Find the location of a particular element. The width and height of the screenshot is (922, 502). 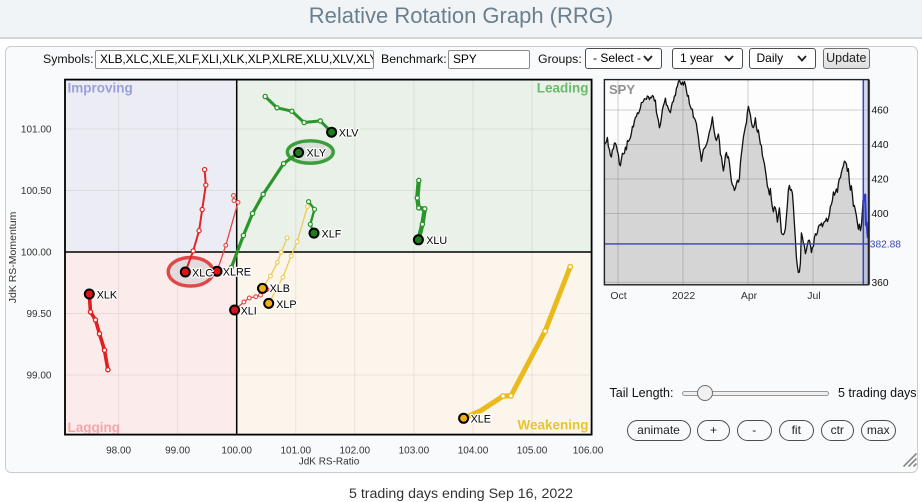

svg-text: 100.50 is located at coordinates (36, 191).